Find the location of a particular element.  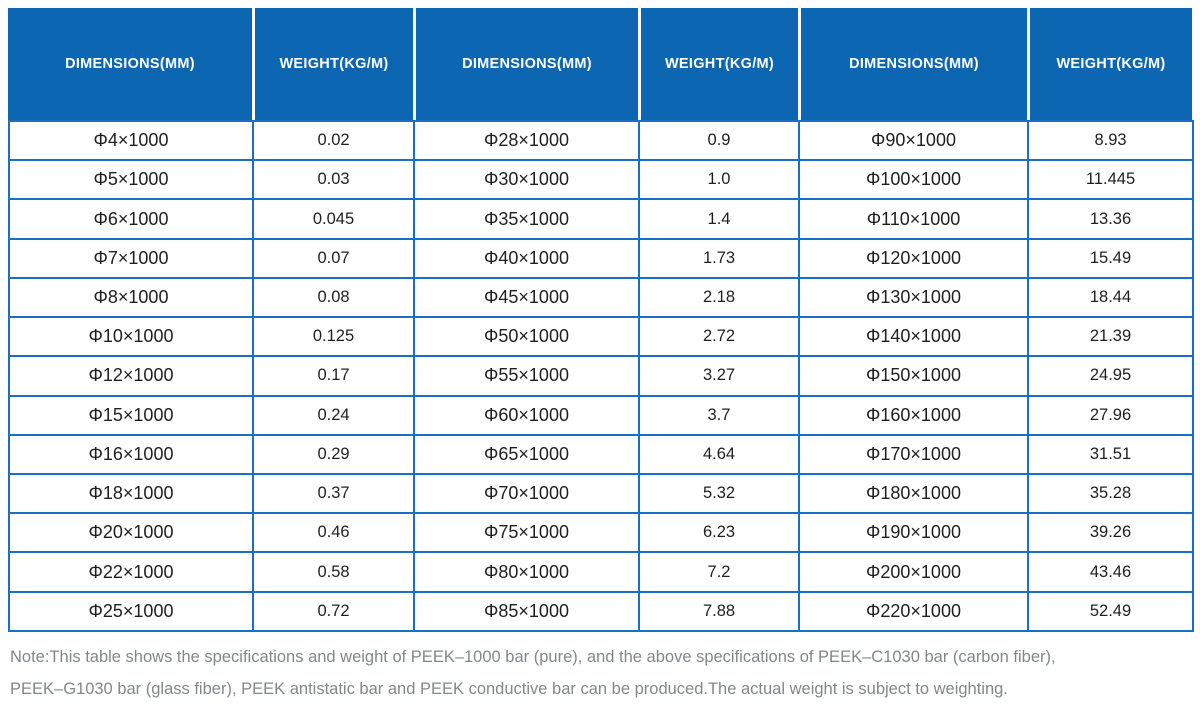

dimension-cell: Φ180×1000 is located at coordinates (913, 493).